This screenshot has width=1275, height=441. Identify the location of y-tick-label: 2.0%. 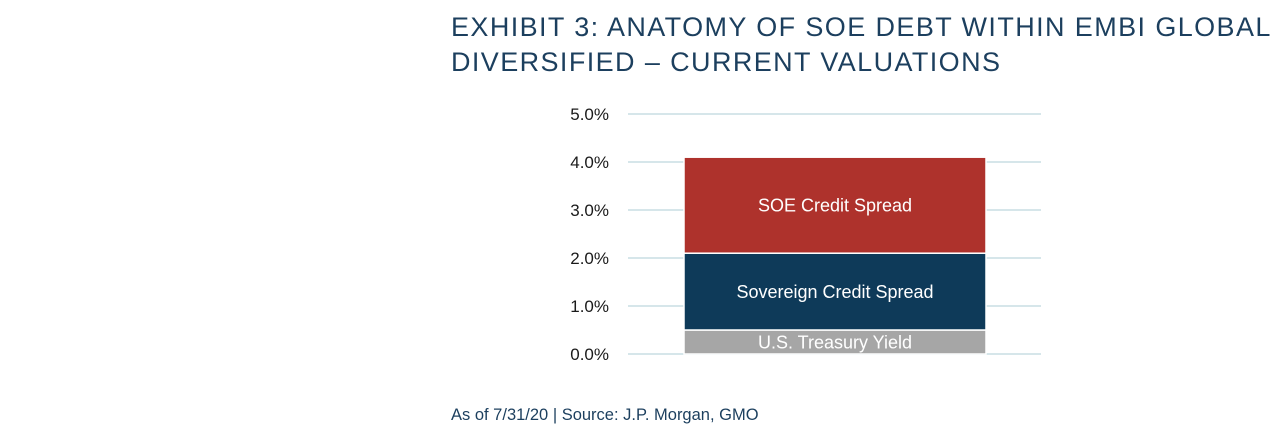
(589, 258).